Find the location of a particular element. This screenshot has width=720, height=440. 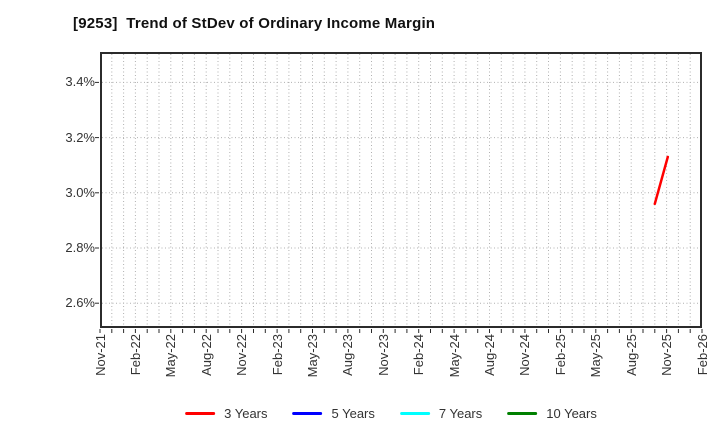

legend-label-10-years: 10 Years is located at coordinates (571, 413).